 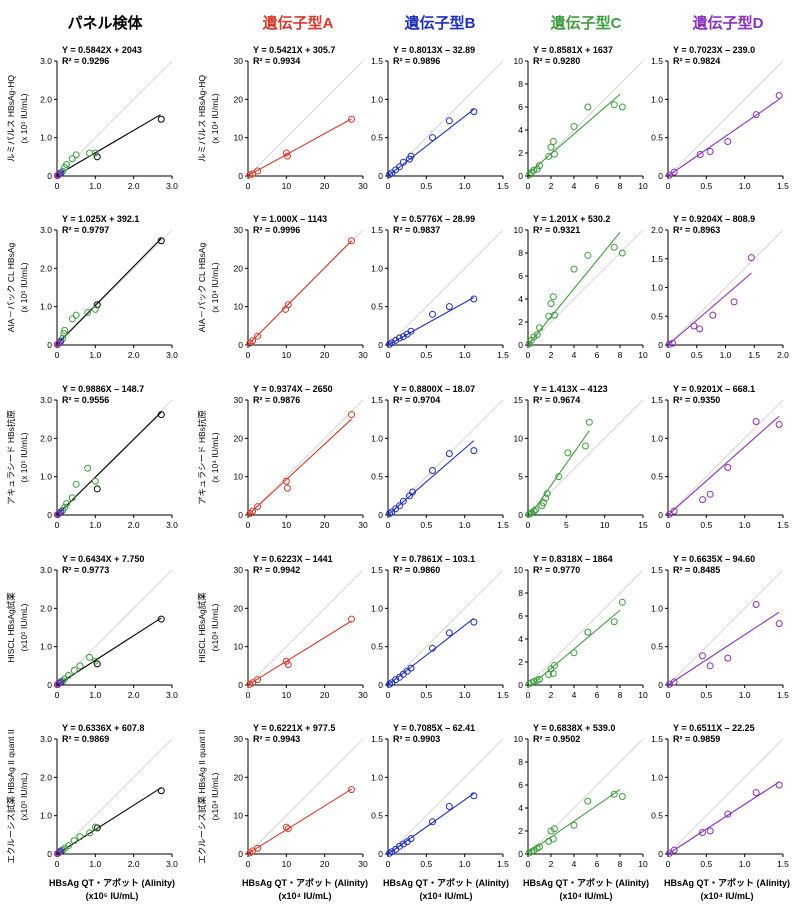 What do you see at coordinates (574, 821) in the screenshot?
I see `regression-line-r4c3` at bounding box center [574, 821].